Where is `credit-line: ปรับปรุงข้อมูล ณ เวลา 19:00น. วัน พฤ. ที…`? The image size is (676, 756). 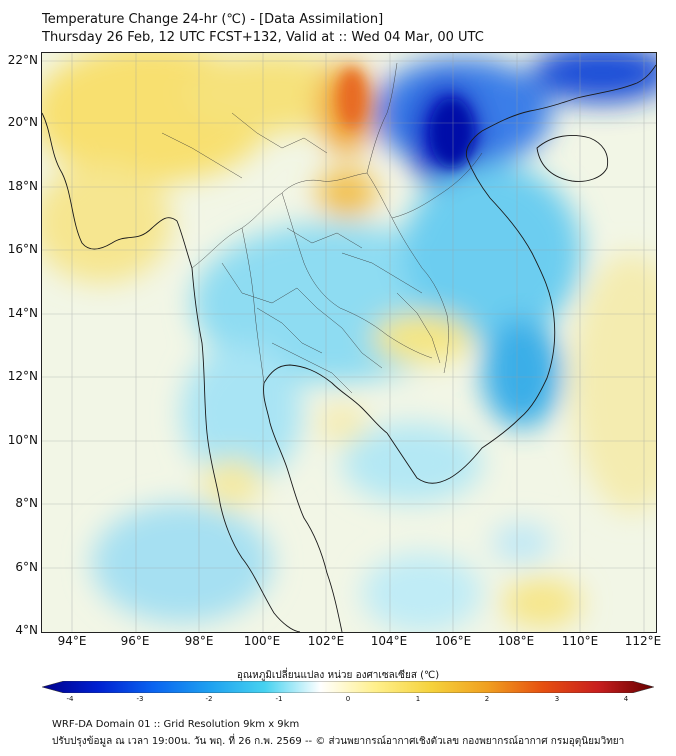 credit-line: ปรับปรุงข้อมูล ณ เวลา 19:00น. วัน พฤ. ที… is located at coordinates (338, 741).